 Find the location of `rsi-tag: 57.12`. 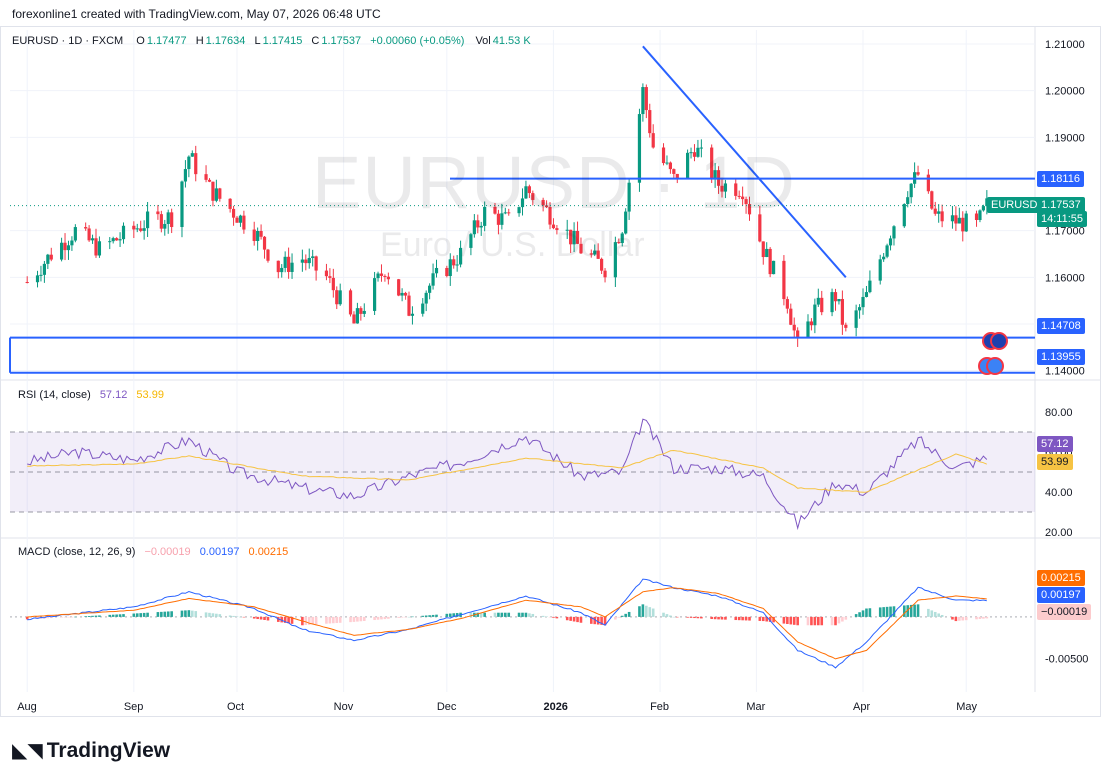

rsi-tag: 57.12 is located at coordinates (1055, 444).